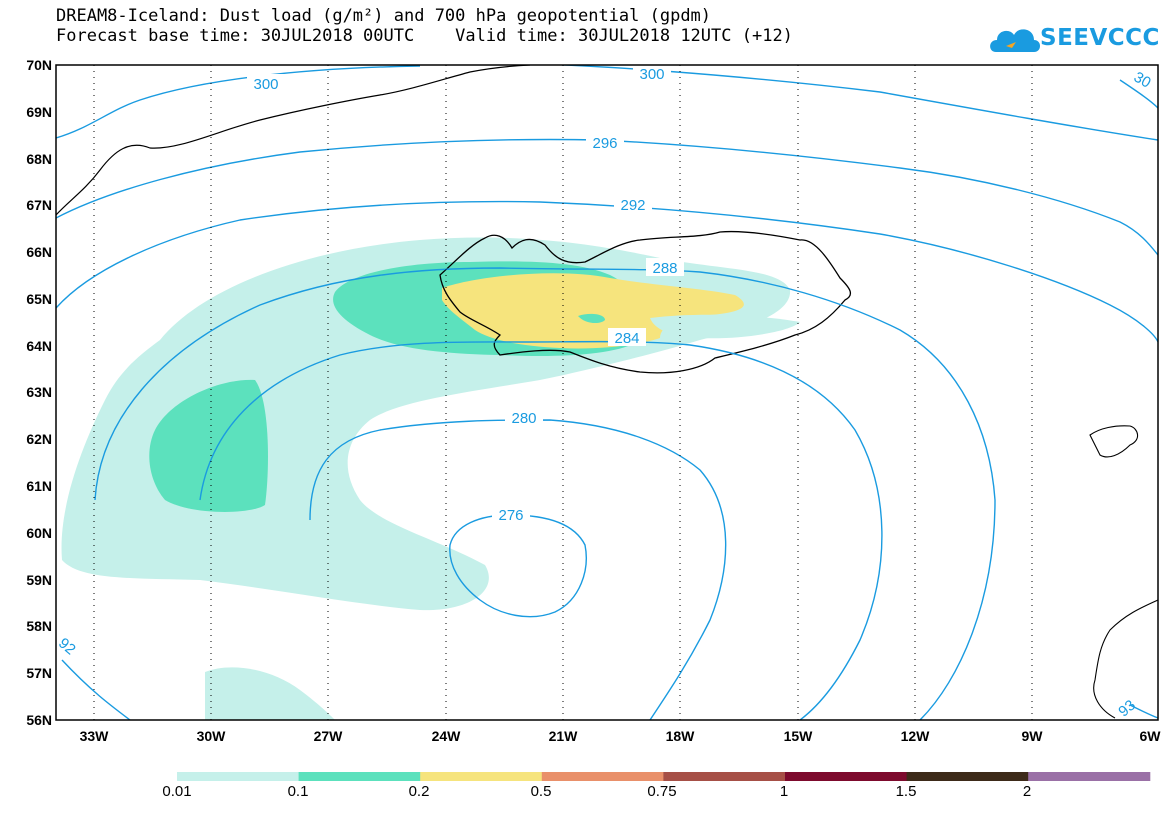  I want to click on lon-label: 21W, so click(564, 736).